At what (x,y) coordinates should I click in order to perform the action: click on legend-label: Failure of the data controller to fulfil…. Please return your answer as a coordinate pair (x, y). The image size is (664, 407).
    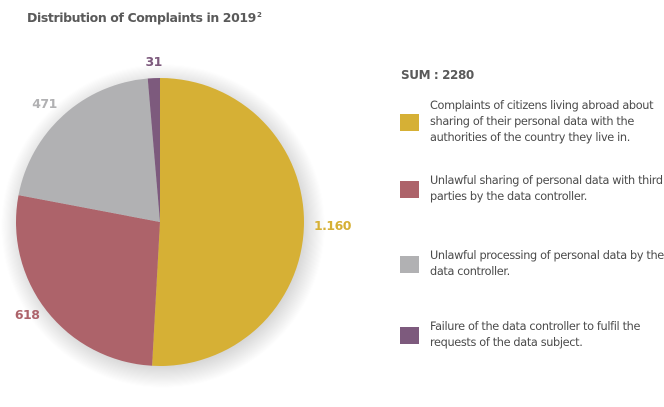
    Looking at the image, I should click on (535, 334).